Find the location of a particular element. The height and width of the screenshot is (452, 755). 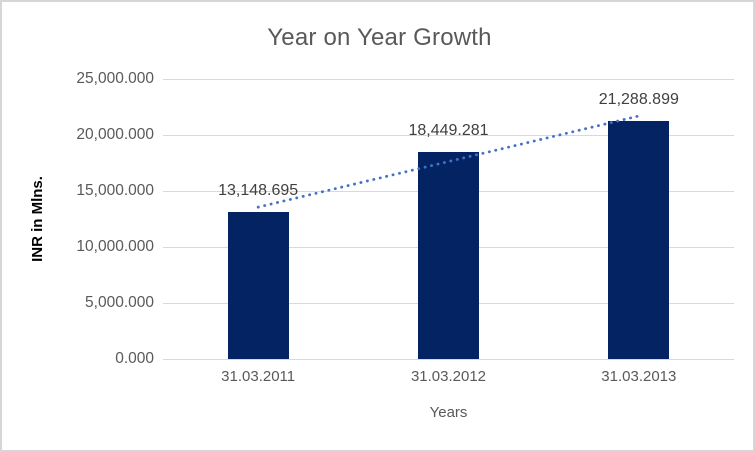

y-axis-title: INR in Mlns. is located at coordinates (37, 219).